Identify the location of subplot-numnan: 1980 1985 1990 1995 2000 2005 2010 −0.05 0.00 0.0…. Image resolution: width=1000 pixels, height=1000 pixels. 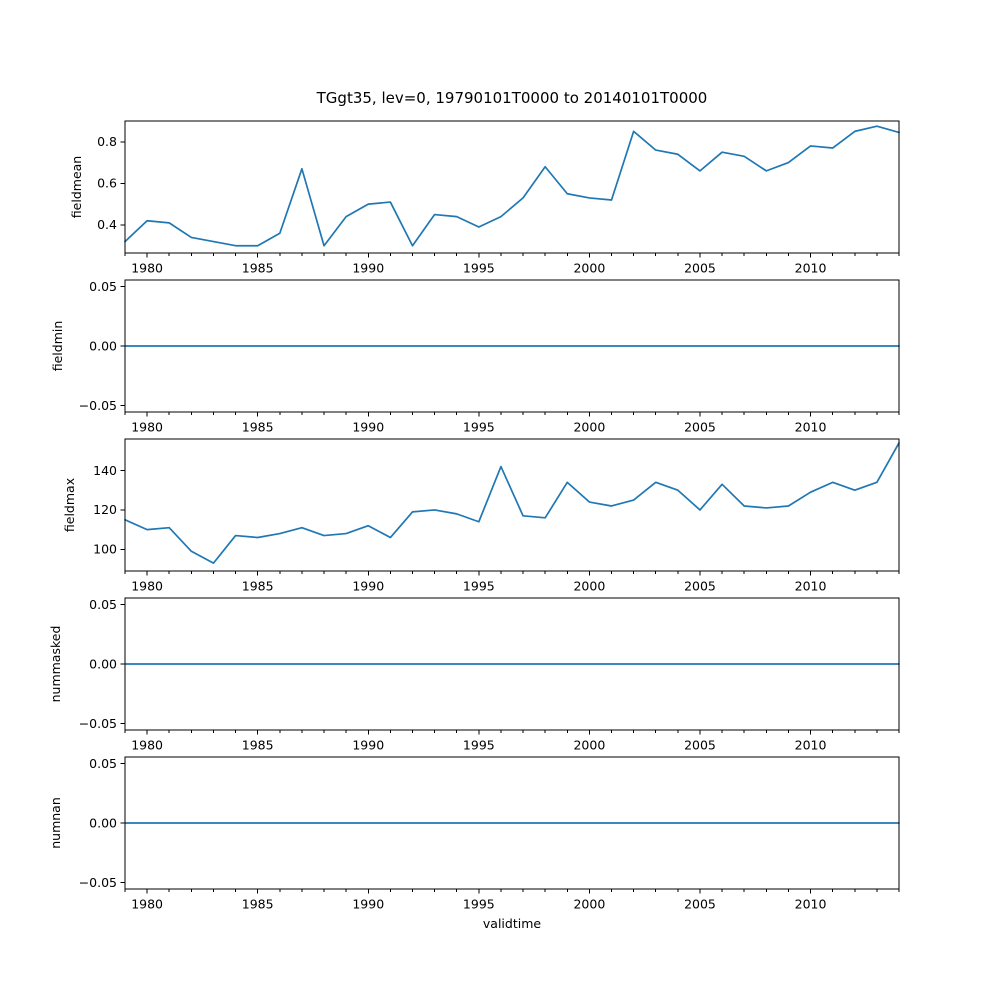
(474, 834).